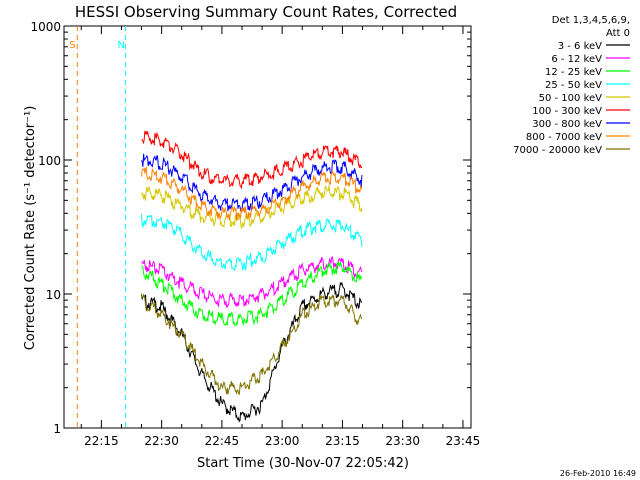  I want to click on x-tick-label: 22:30, so click(161, 441).